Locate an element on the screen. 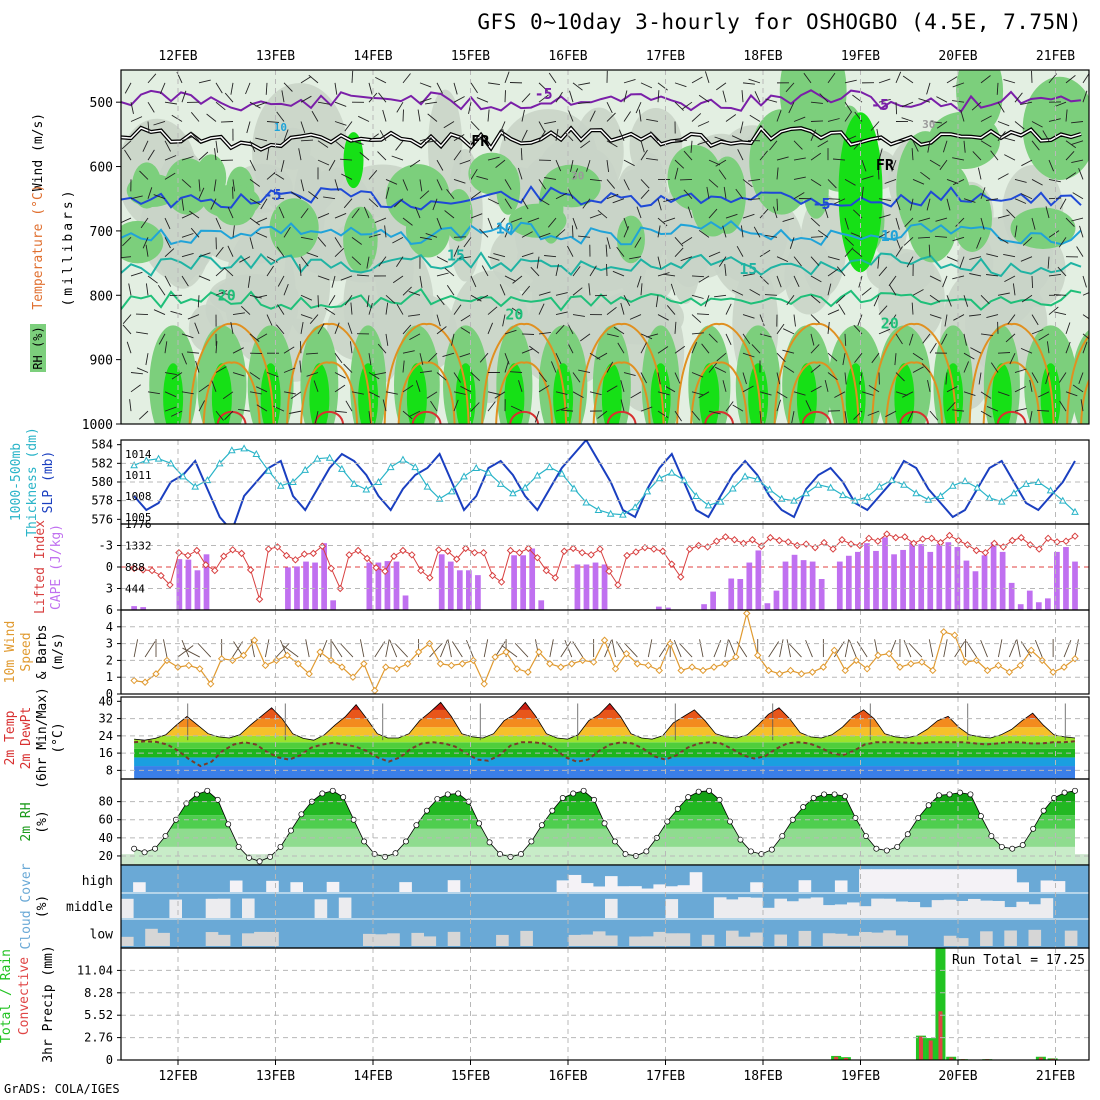 The image size is (1100, 1100). isotherm-warm-inner is located at coordinates (719, 392).